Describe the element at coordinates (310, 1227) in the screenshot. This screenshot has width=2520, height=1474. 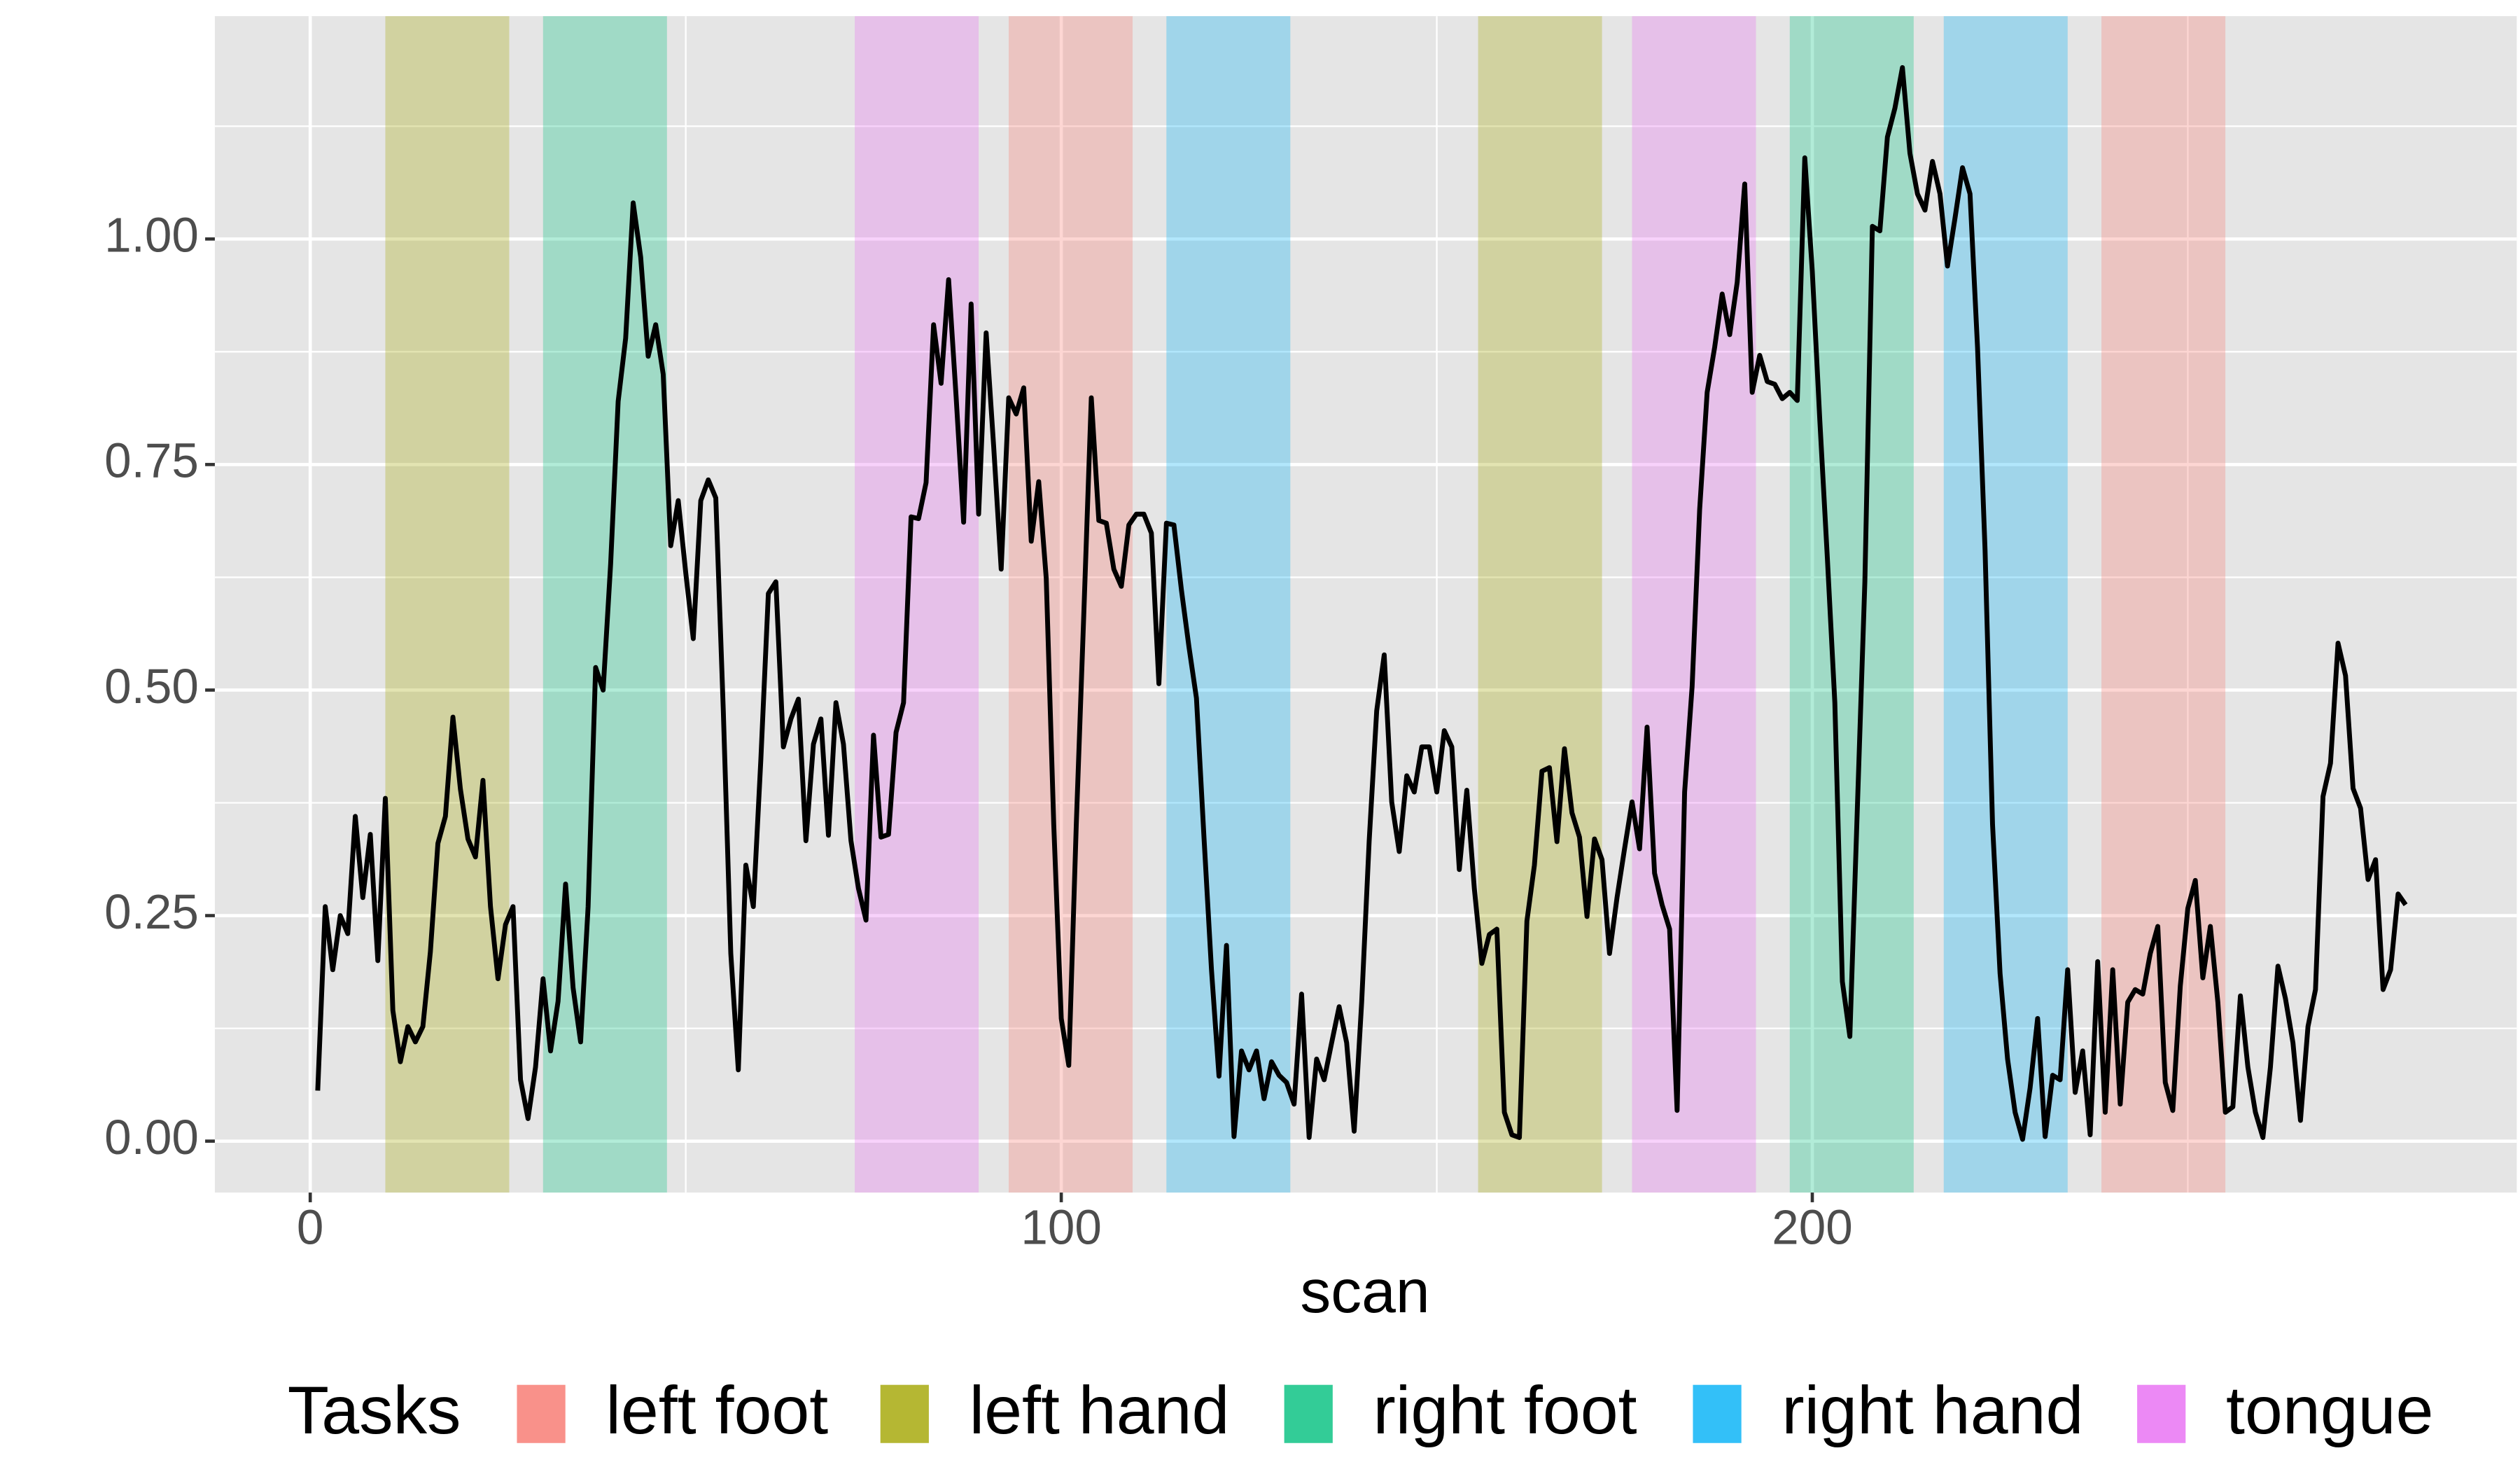
I see `x-tick-label: 0` at that location.